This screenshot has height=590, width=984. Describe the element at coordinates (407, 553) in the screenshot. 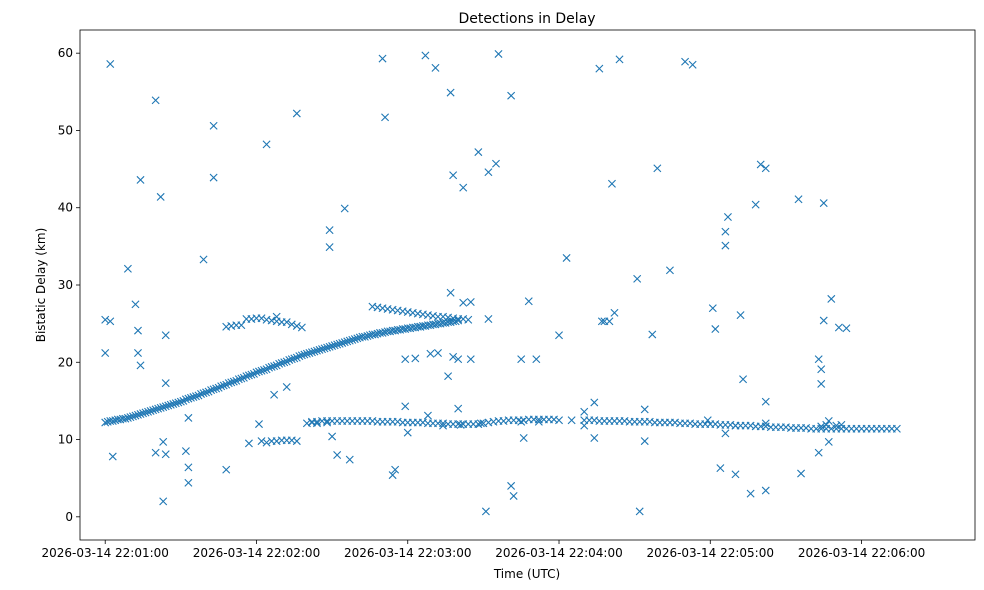

I see `x-tick-label: 2026-03-14 22:03:00` at that location.